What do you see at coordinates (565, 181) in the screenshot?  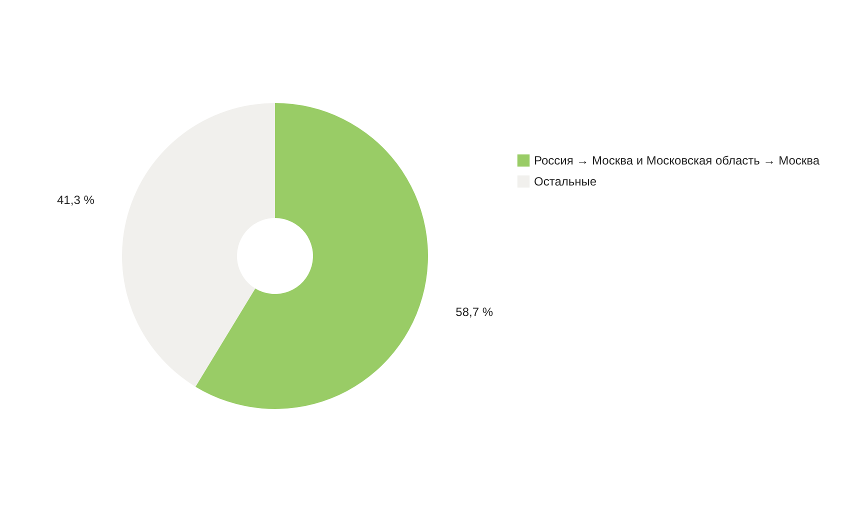 I see `legend-label: Остальные` at bounding box center [565, 181].